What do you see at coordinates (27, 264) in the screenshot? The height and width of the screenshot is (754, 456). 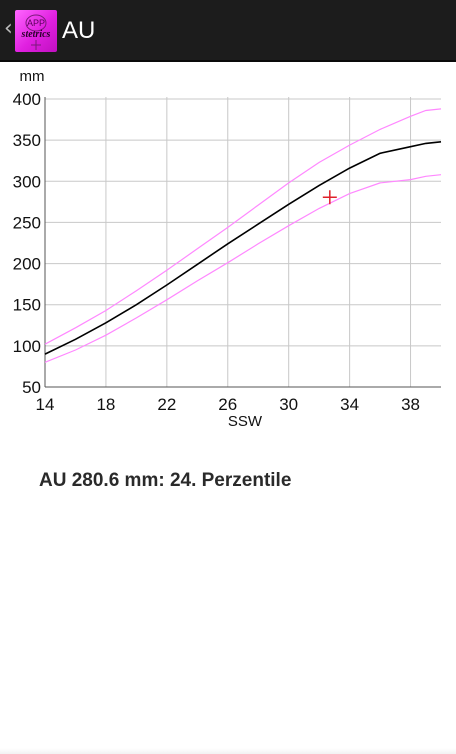 I see `y-tick-label: 200` at bounding box center [27, 264].